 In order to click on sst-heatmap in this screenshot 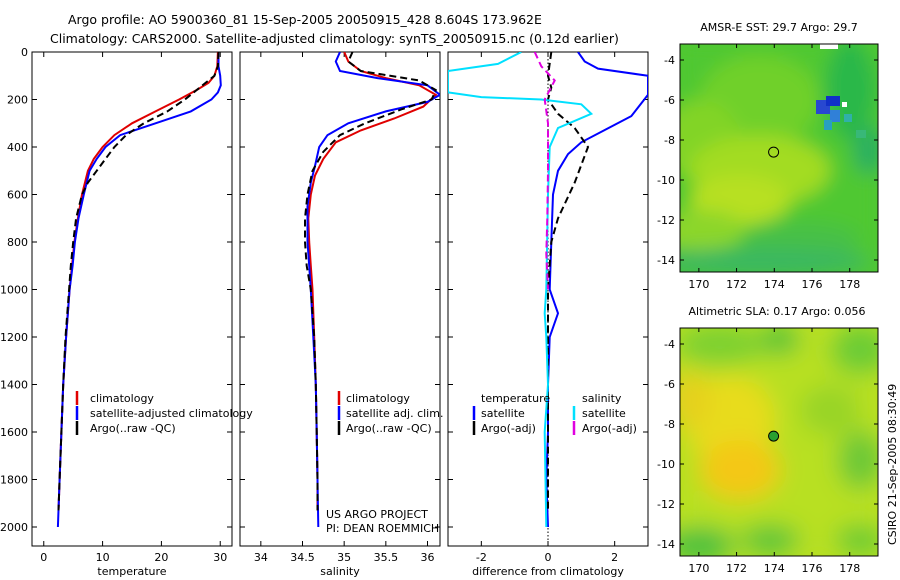, I will do `click(779, 158)`.